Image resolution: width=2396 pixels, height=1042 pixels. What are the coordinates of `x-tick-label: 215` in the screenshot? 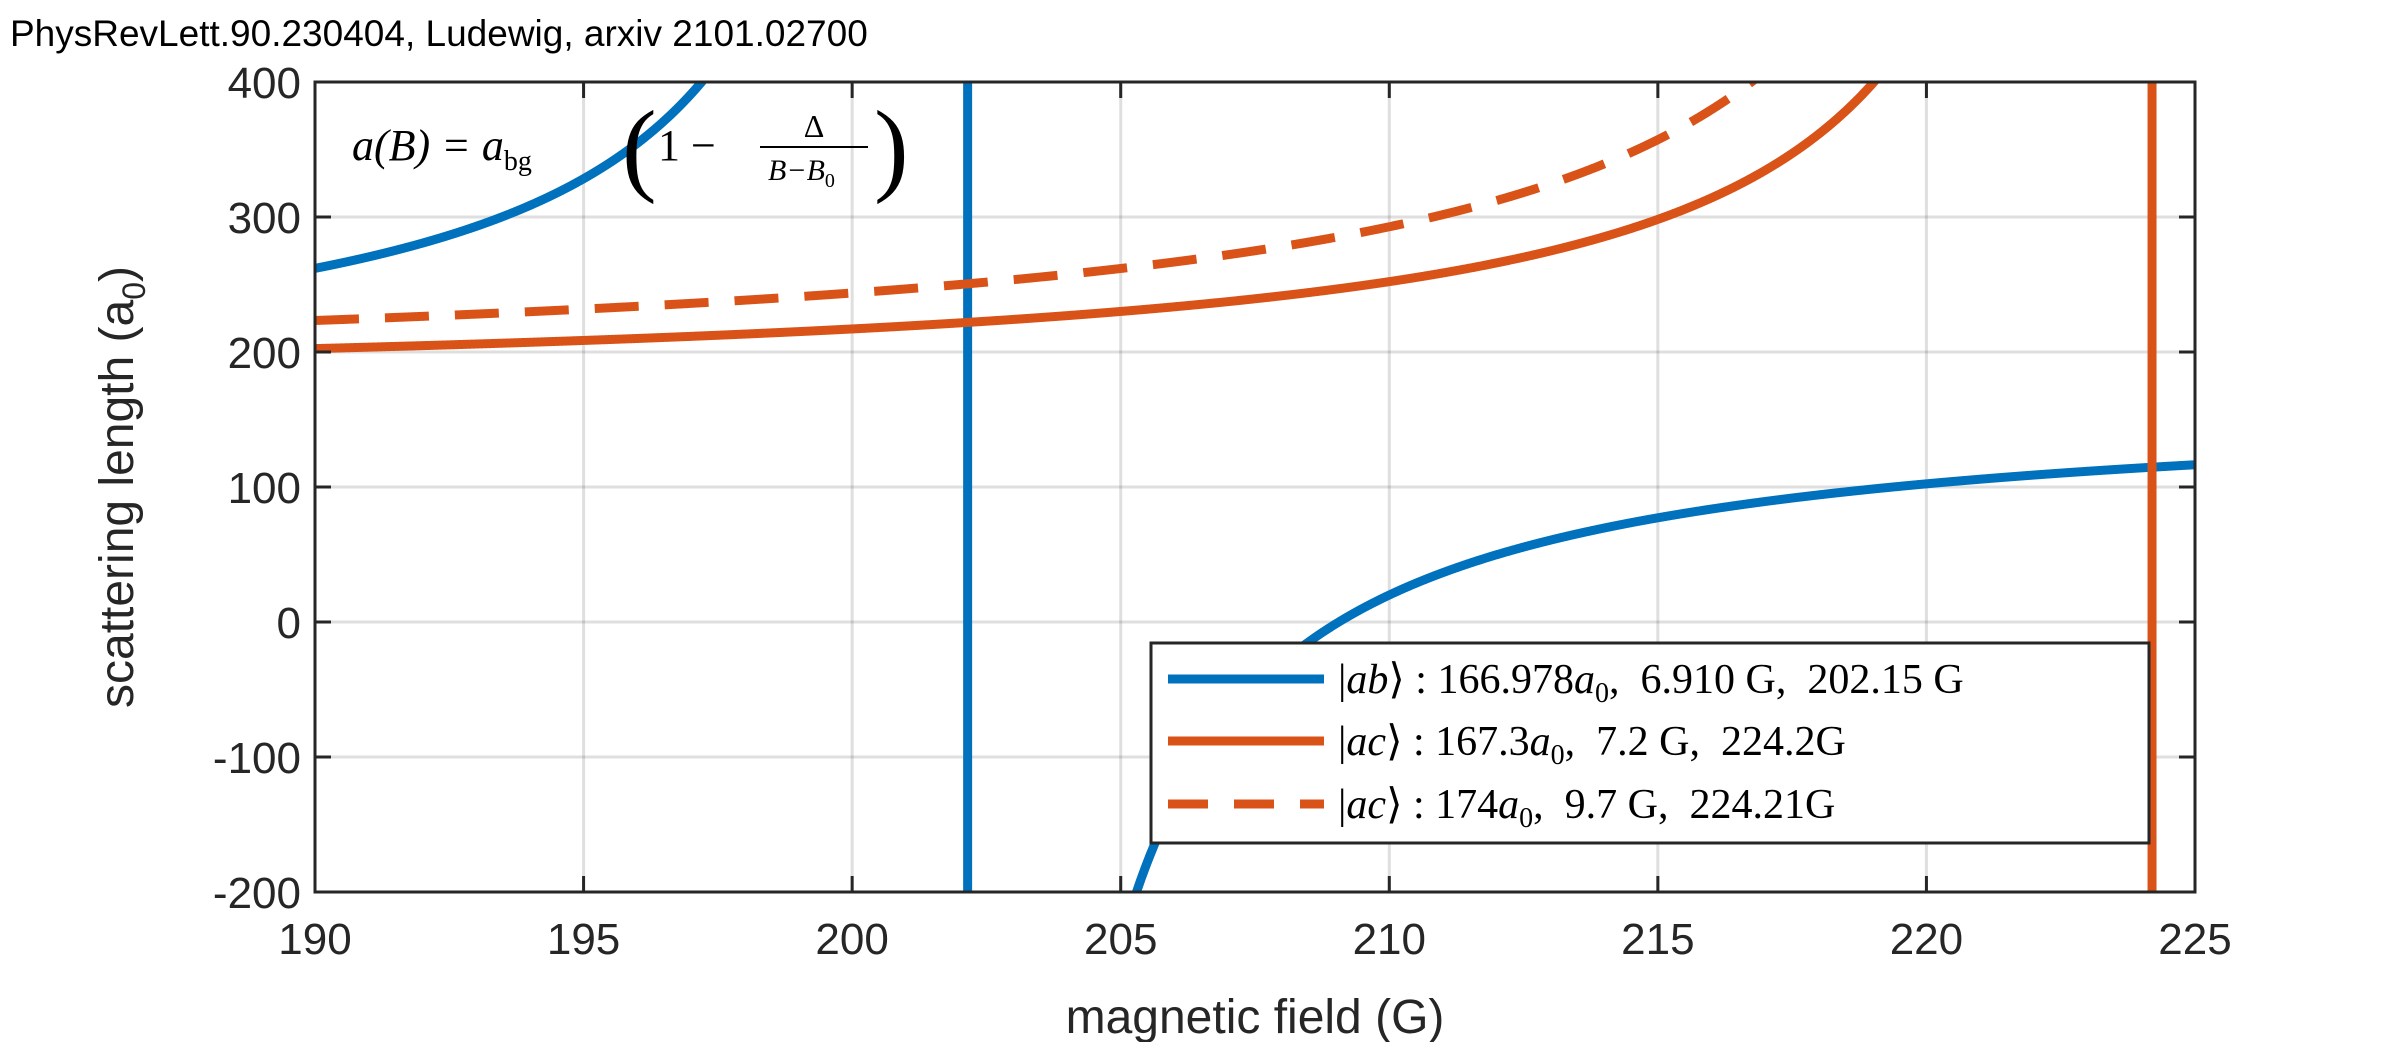 It's located at (1657, 939).